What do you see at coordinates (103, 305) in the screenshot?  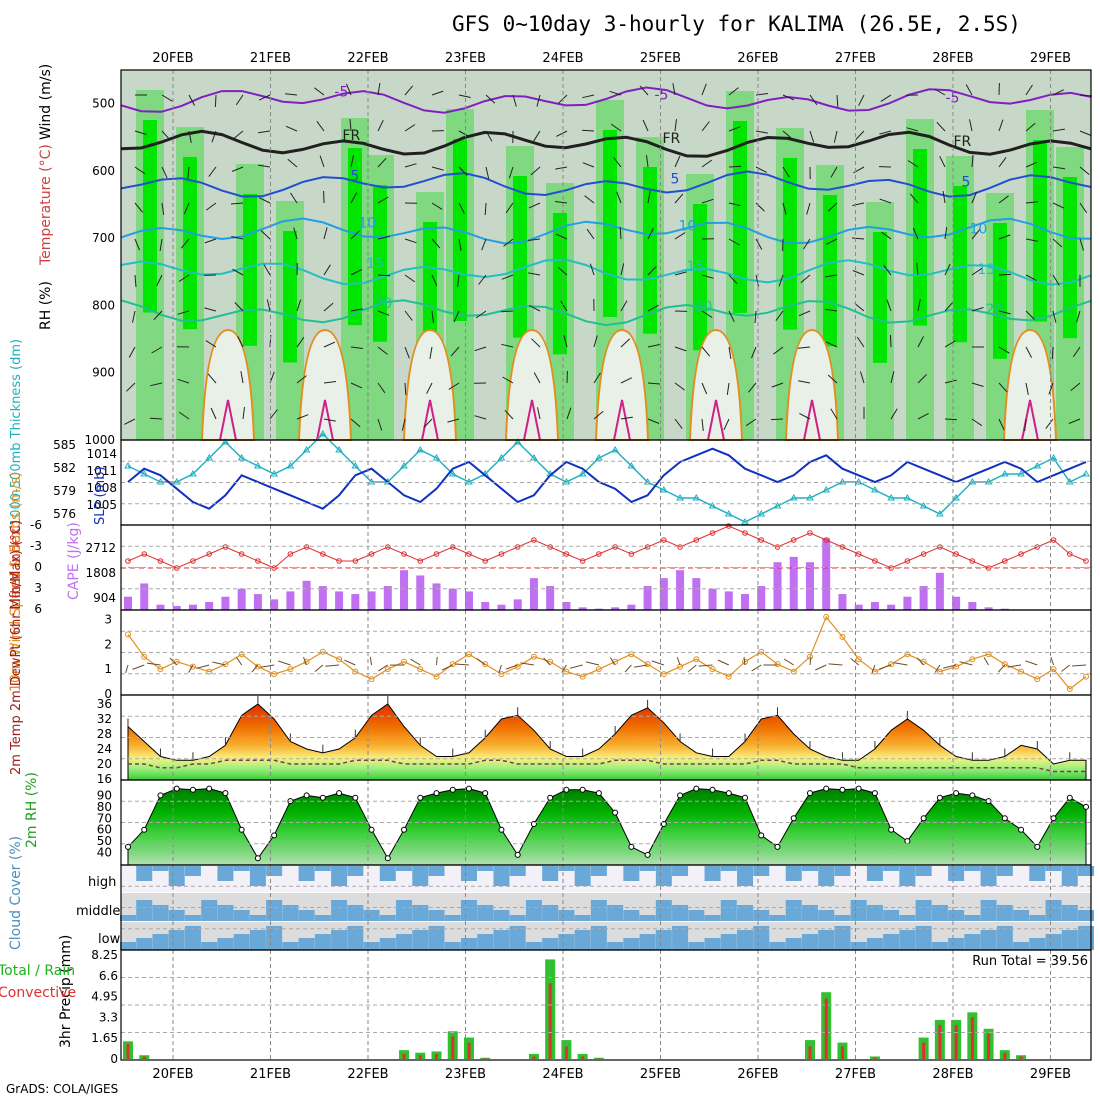 I see `pressure-tick: 800` at bounding box center [103, 305].